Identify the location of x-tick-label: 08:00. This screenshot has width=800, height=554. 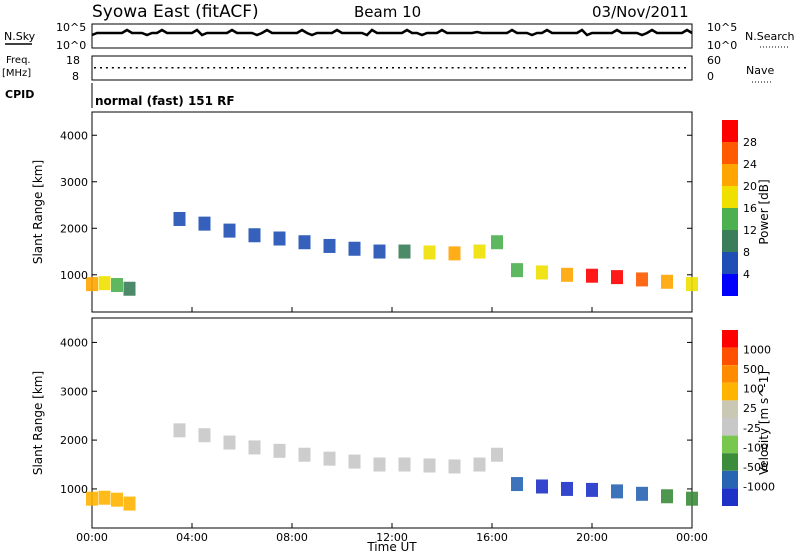
(292, 537).